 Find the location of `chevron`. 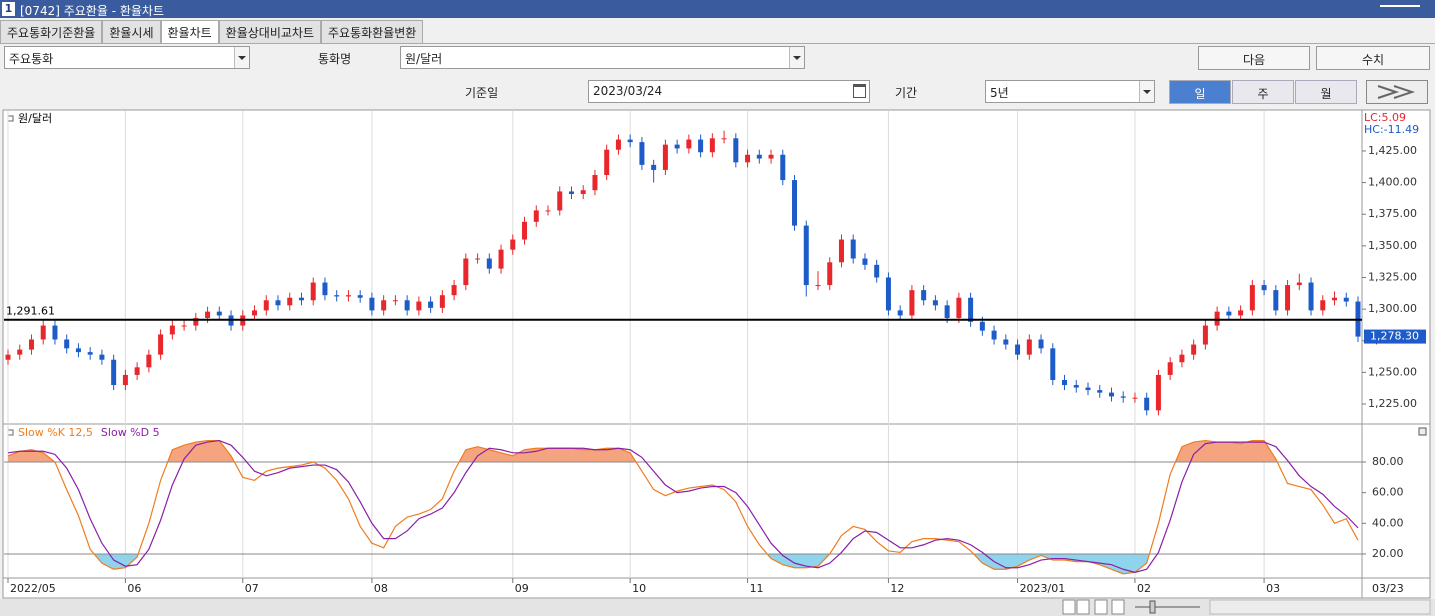

chevron is located at coordinates (1404, 92).